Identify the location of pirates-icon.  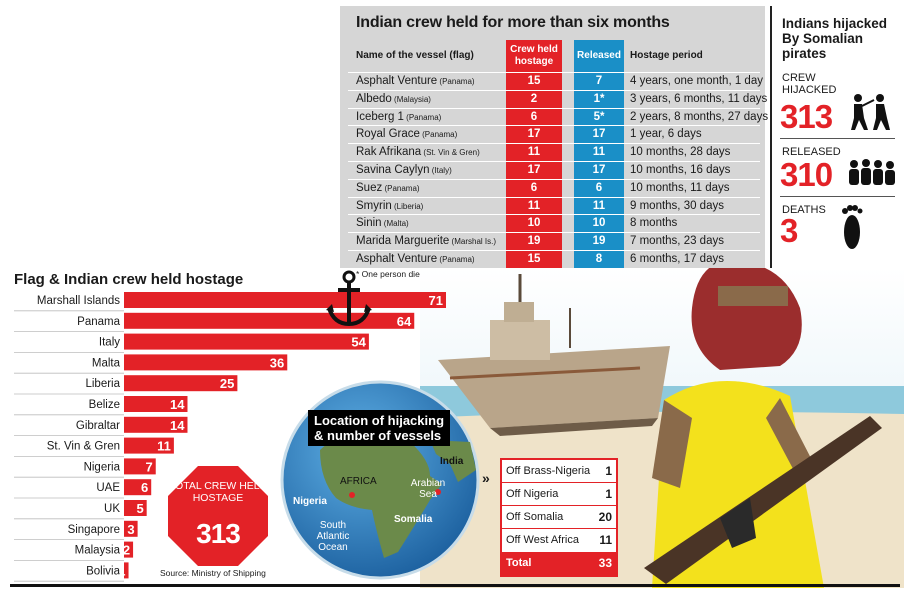
(870, 112).